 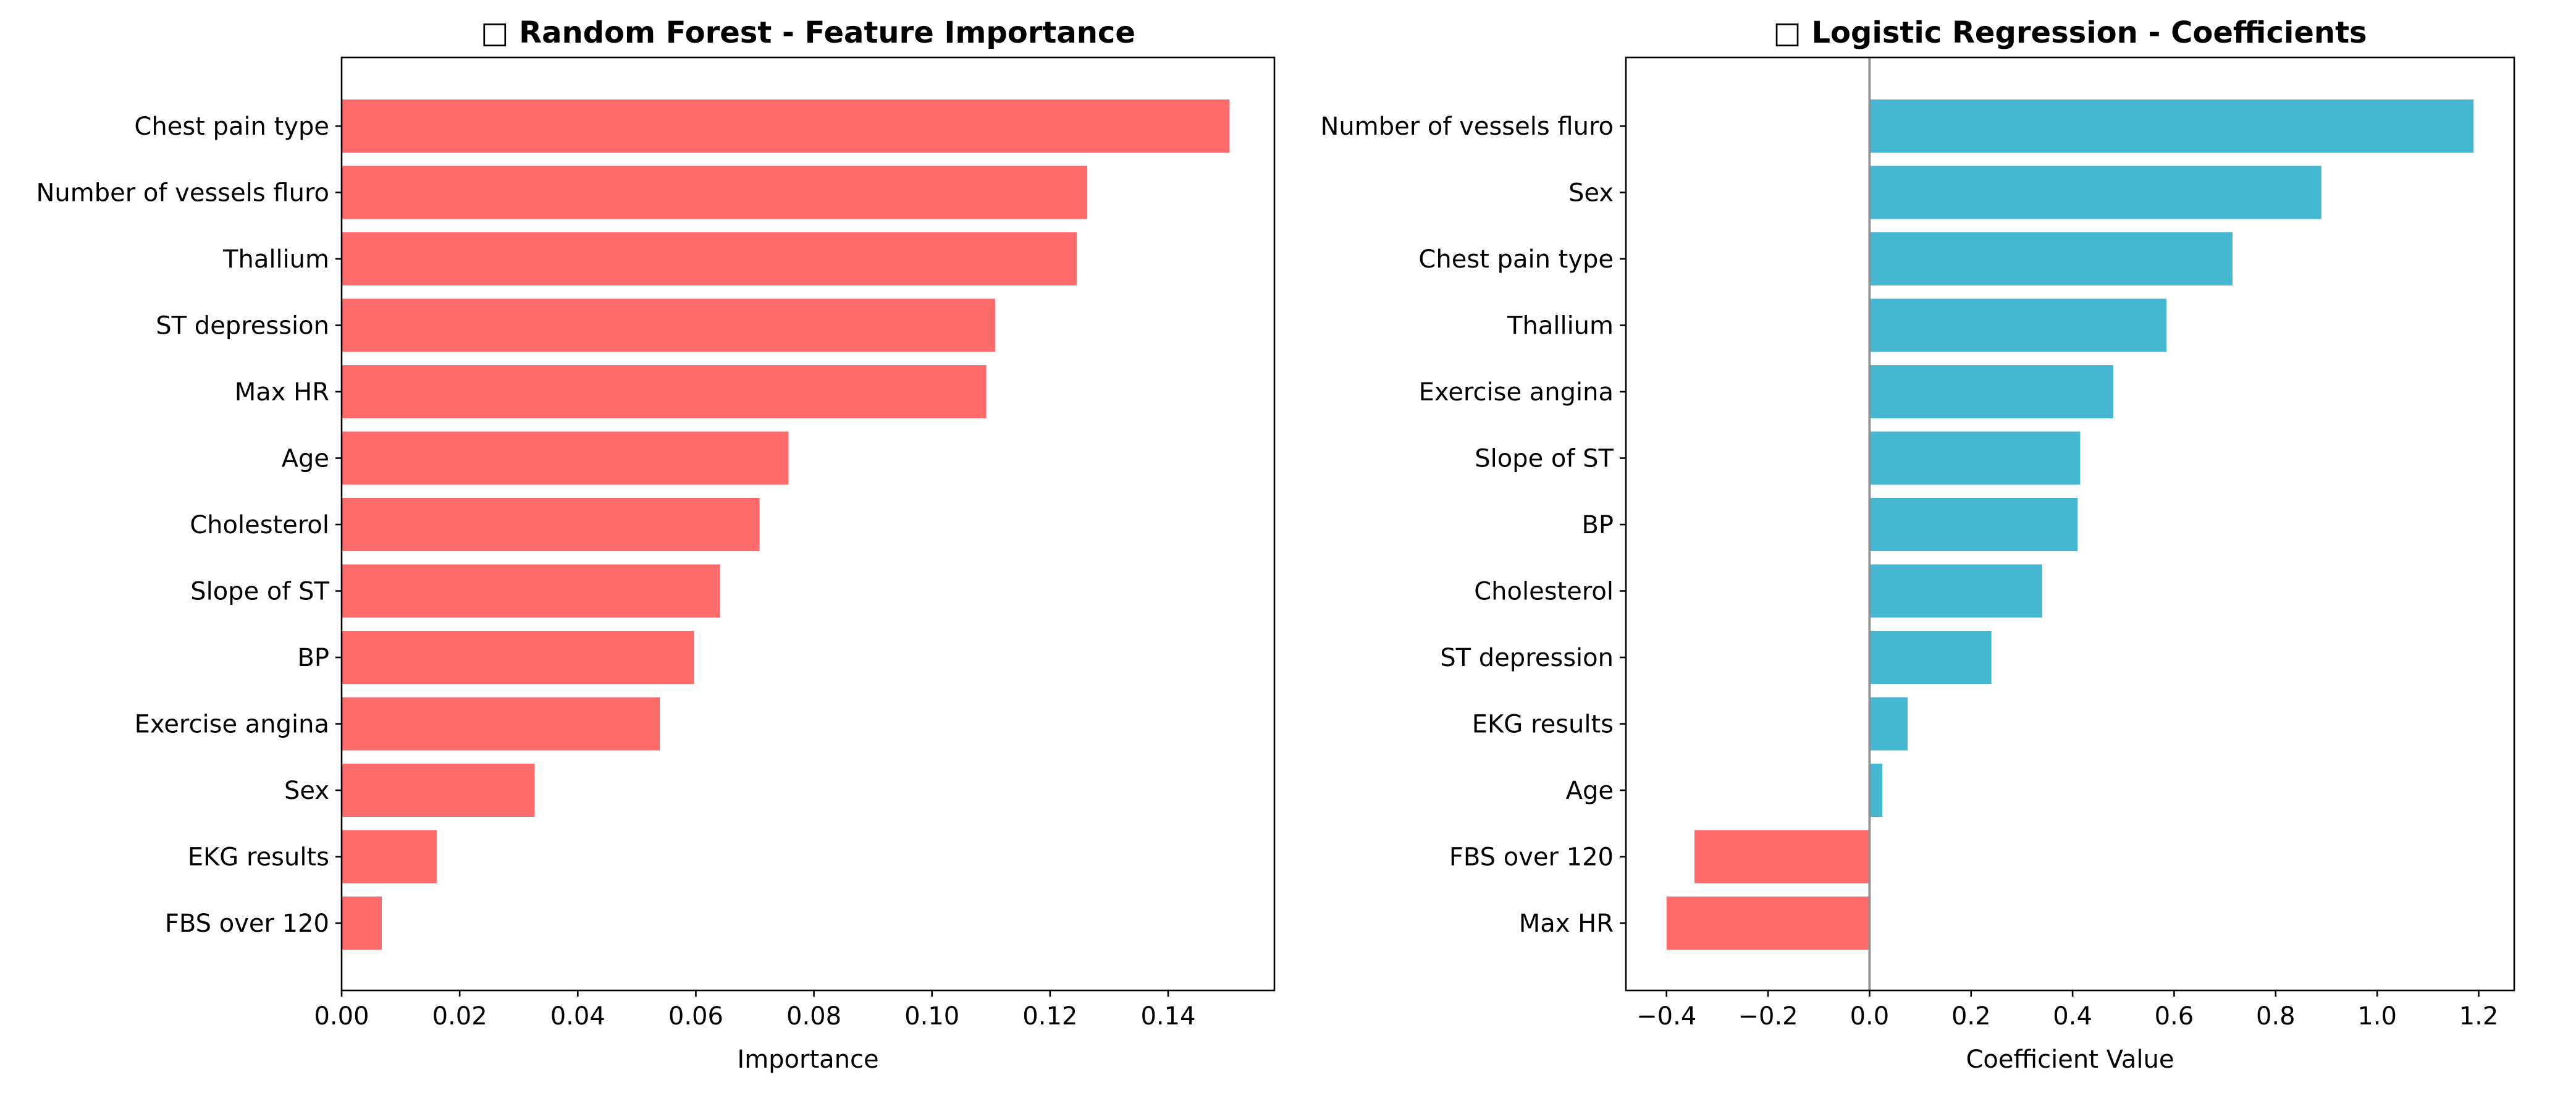 What do you see at coordinates (2070, 33) in the screenshot?
I see `chart-title: □ Logistic Regression - Coefficients` at bounding box center [2070, 33].